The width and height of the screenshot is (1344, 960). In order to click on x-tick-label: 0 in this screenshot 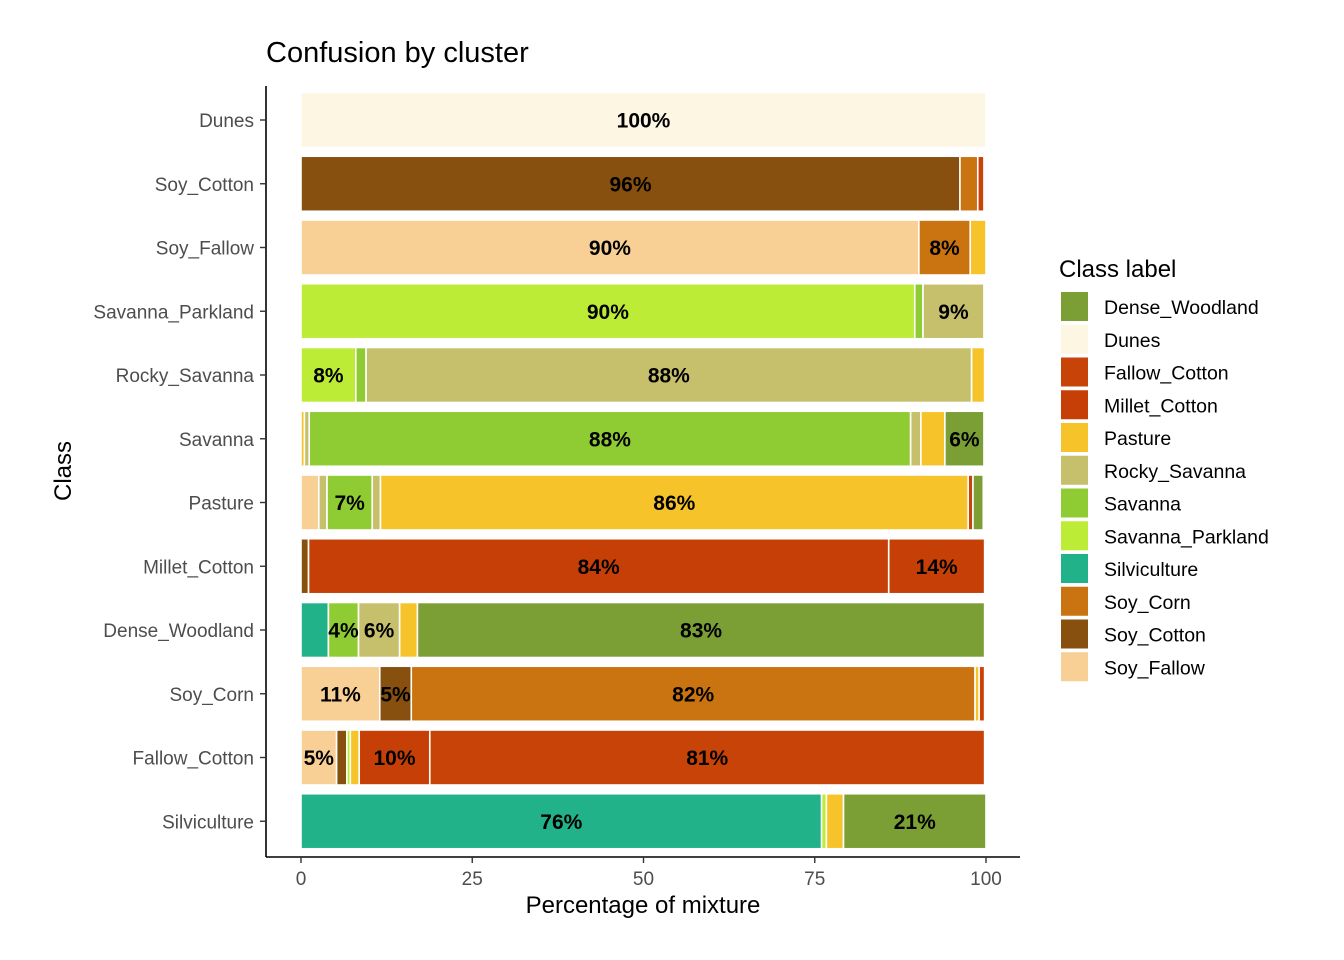, I will do `click(301, 879)`.